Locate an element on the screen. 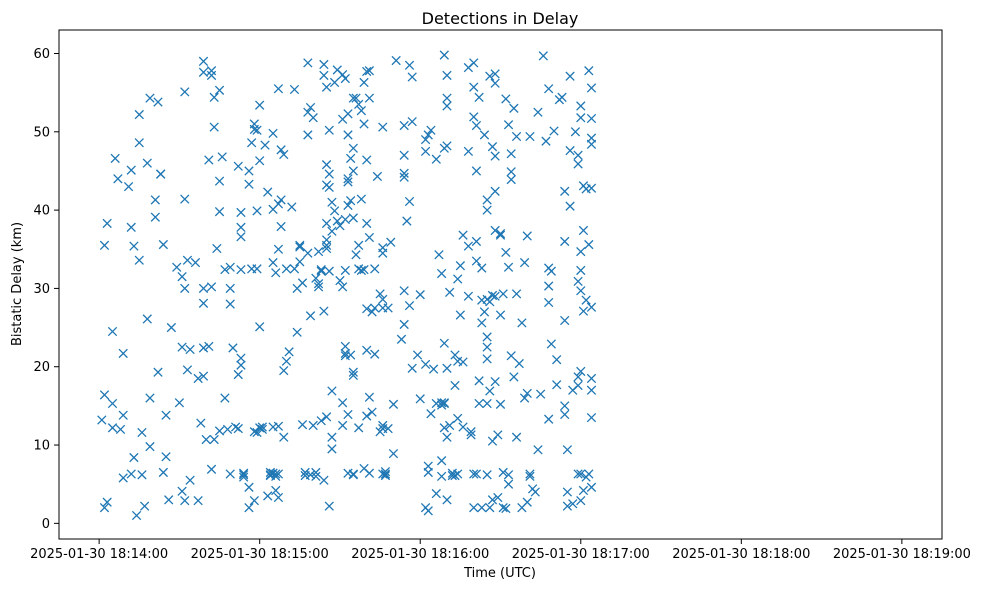 The image size is (984, 590). y-tick-label: 10 is located at coordinates (41, 446).